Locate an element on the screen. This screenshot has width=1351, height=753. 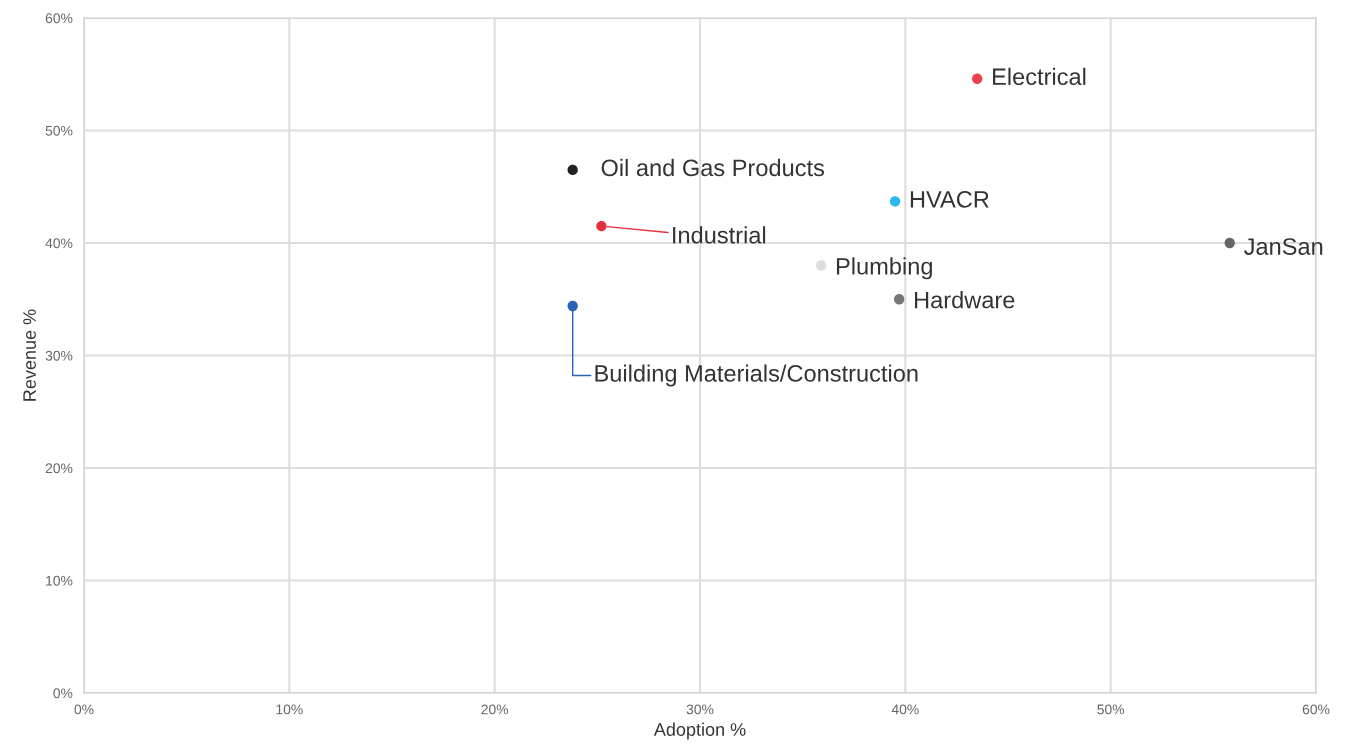
x-tick-label: 10% is located at coordinates (289, 709).